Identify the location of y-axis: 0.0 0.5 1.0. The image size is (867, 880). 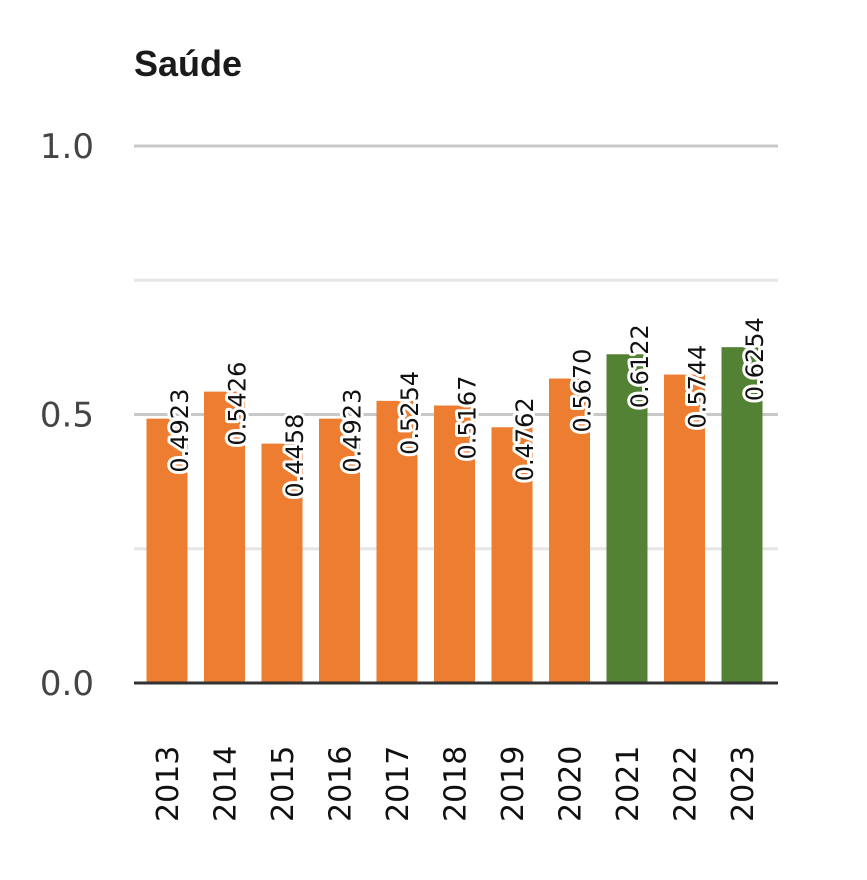
(67, 415).